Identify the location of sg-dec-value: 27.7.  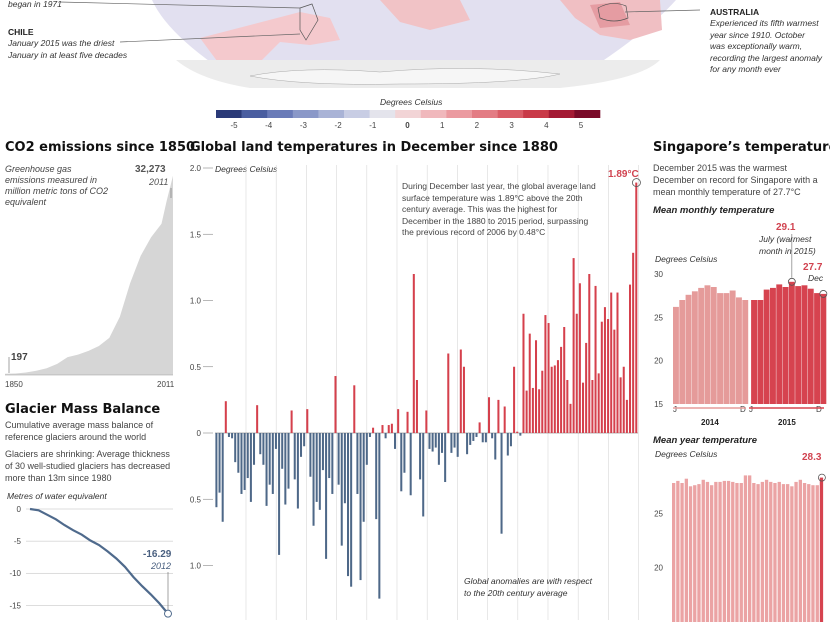
(813, 267).